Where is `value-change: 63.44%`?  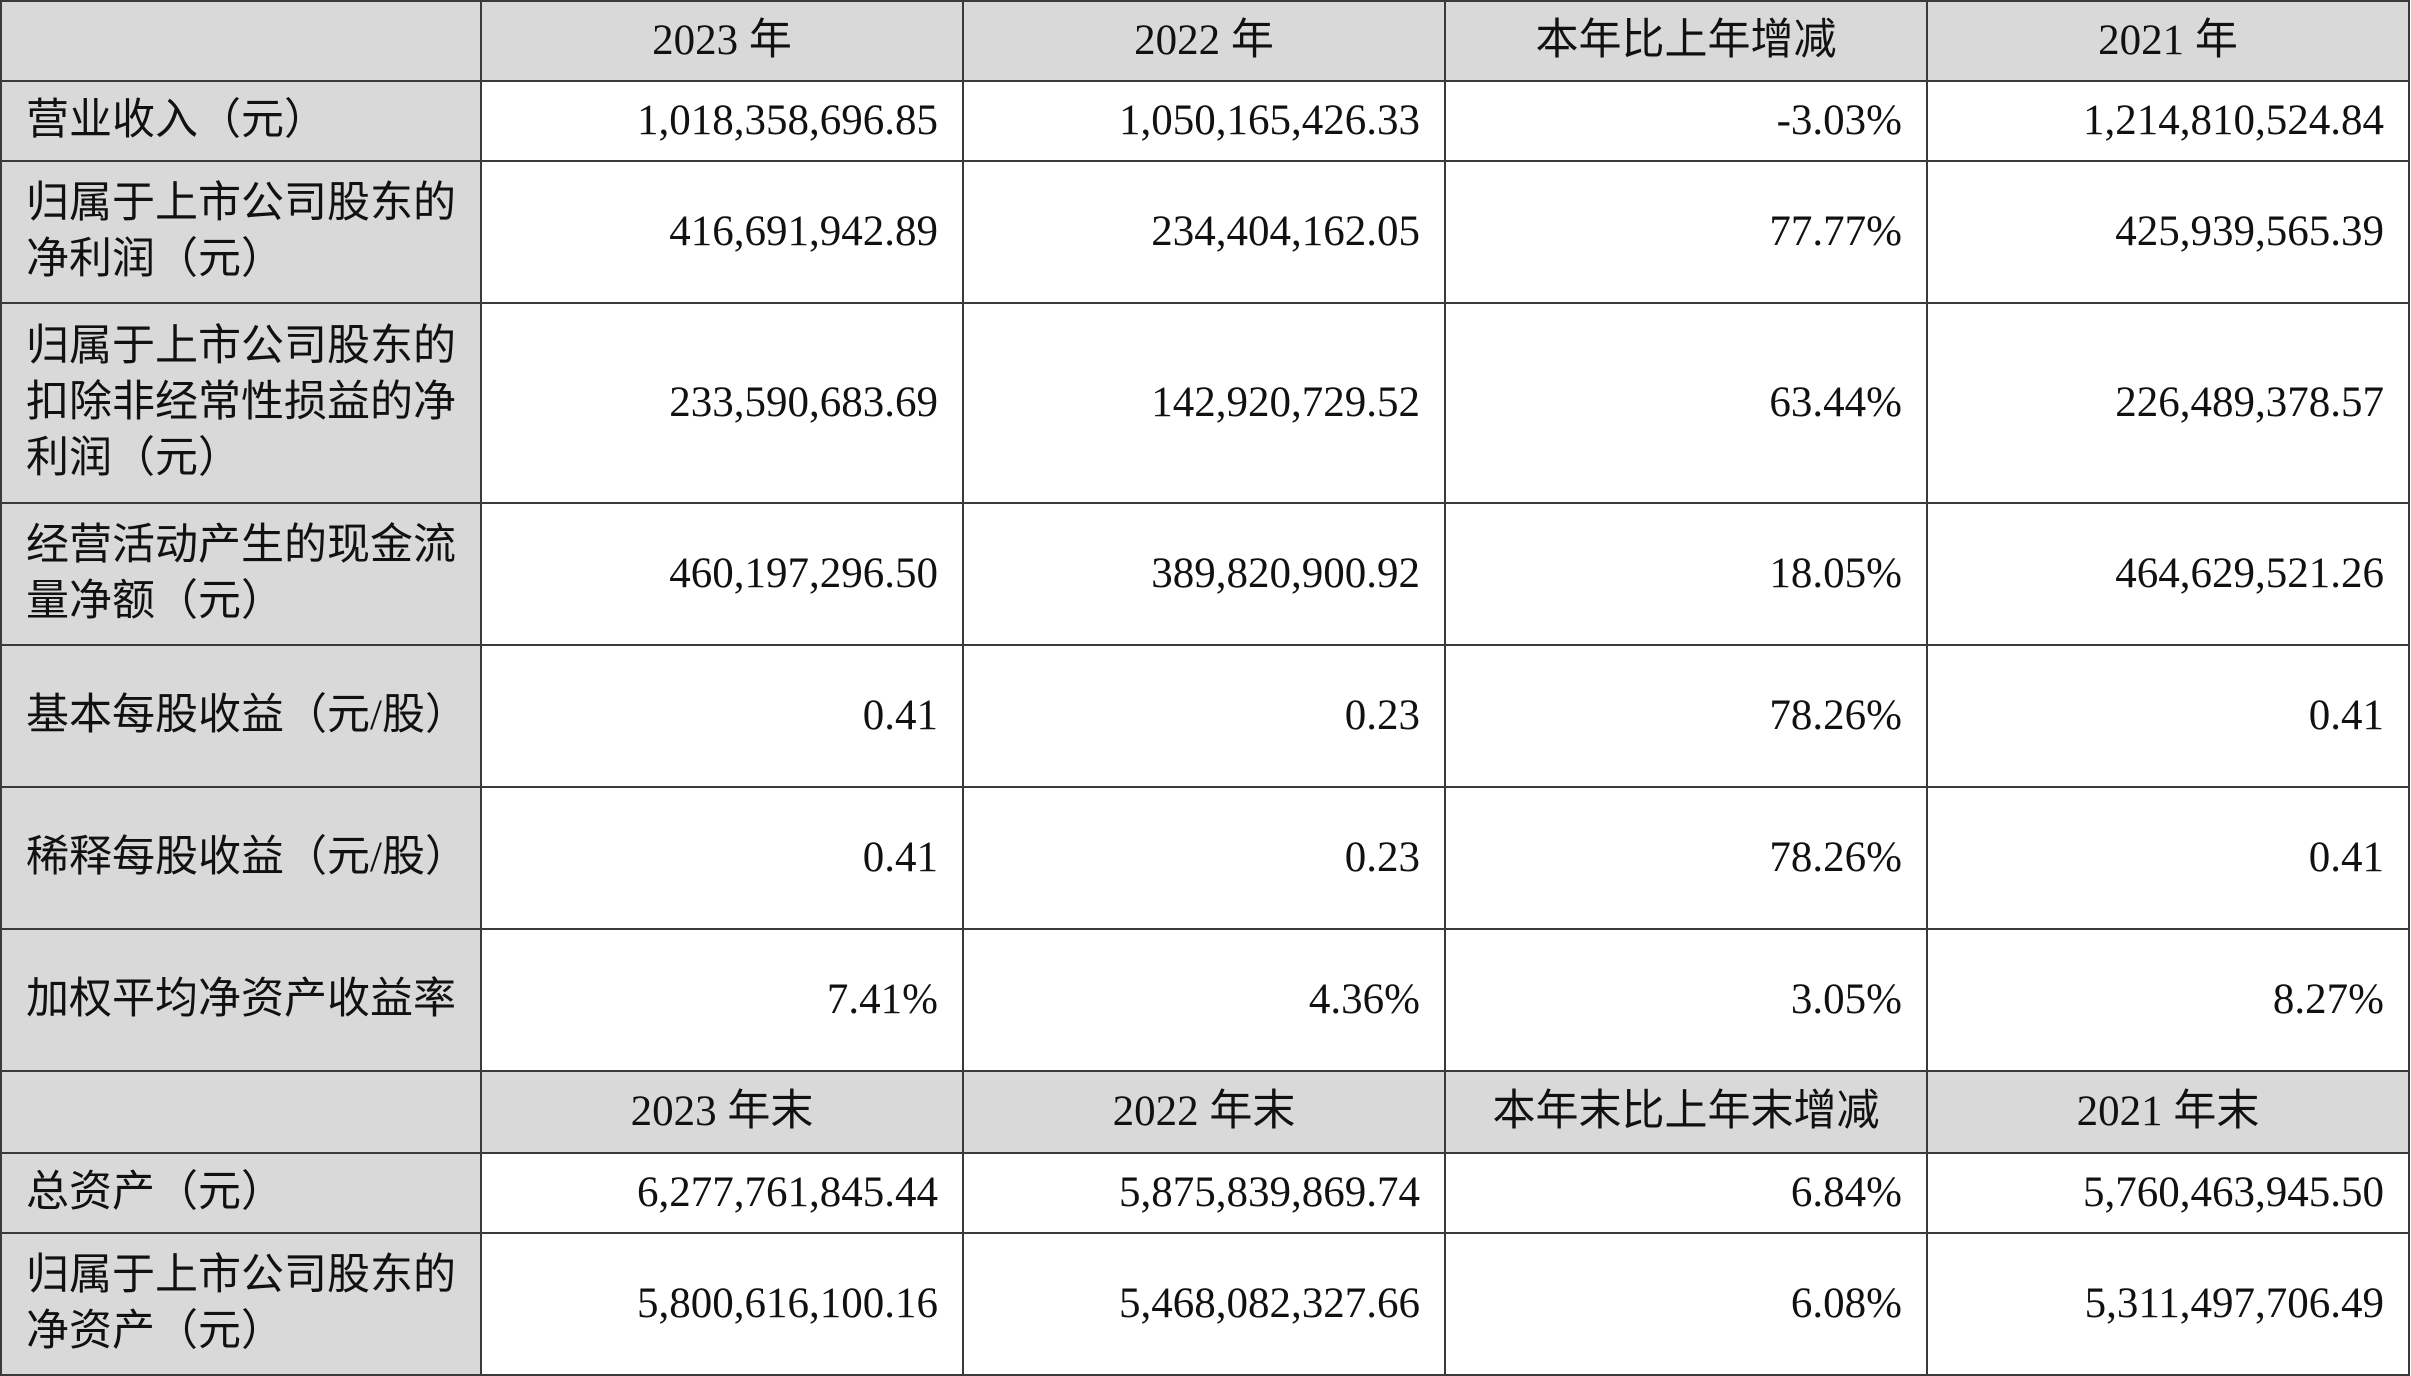
value-change: 63.44% is located at coordinates (1686, 403).